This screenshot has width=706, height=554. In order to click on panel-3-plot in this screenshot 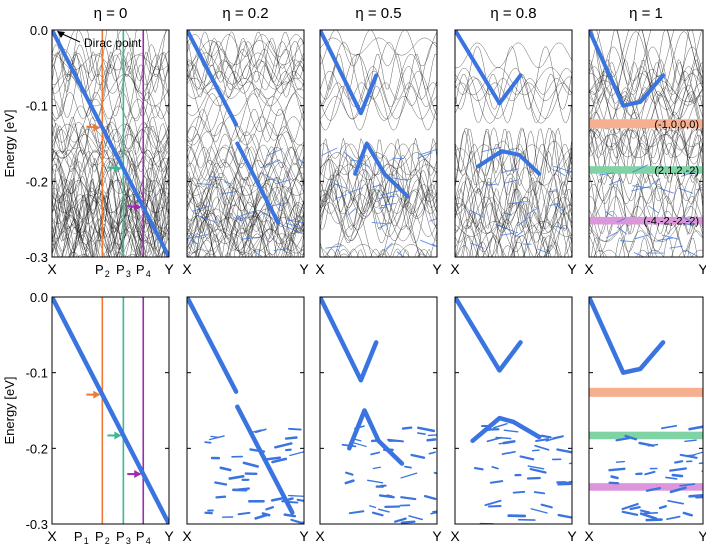, I will do `click(383, 161)`.